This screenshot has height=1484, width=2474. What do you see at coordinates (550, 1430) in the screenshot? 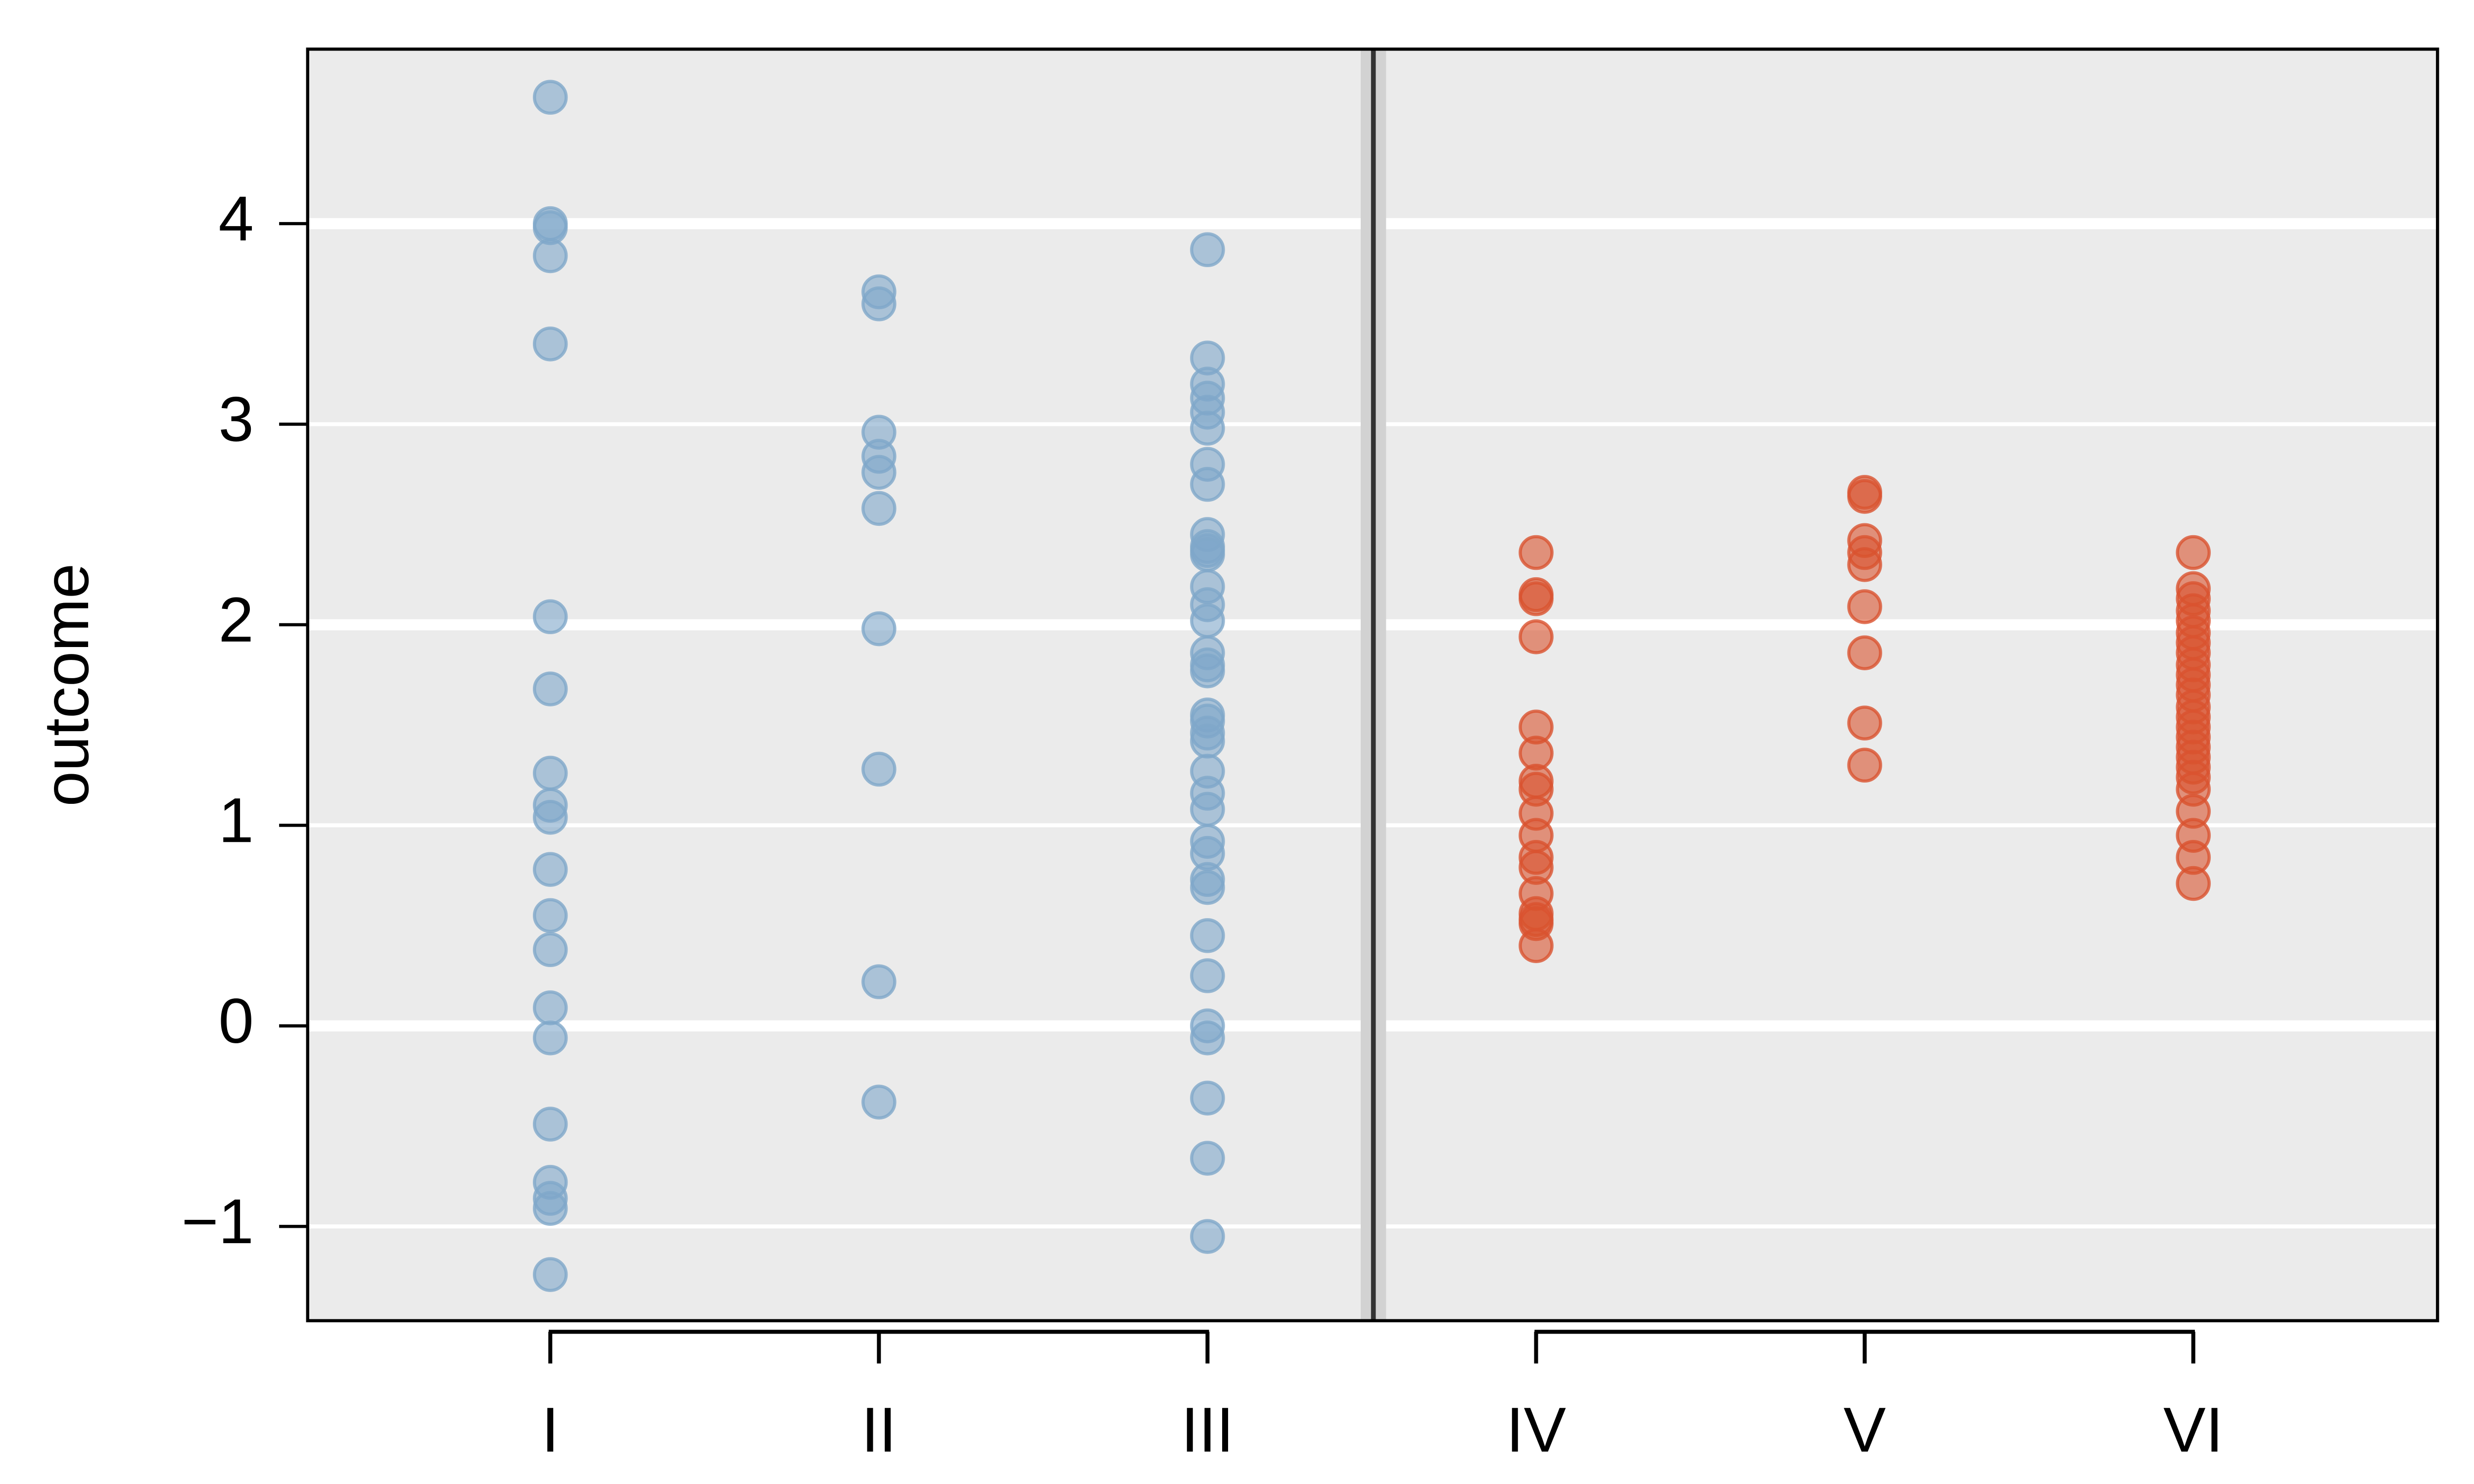
I see `x-tick-label: I` at bounding box center [550, 1430].